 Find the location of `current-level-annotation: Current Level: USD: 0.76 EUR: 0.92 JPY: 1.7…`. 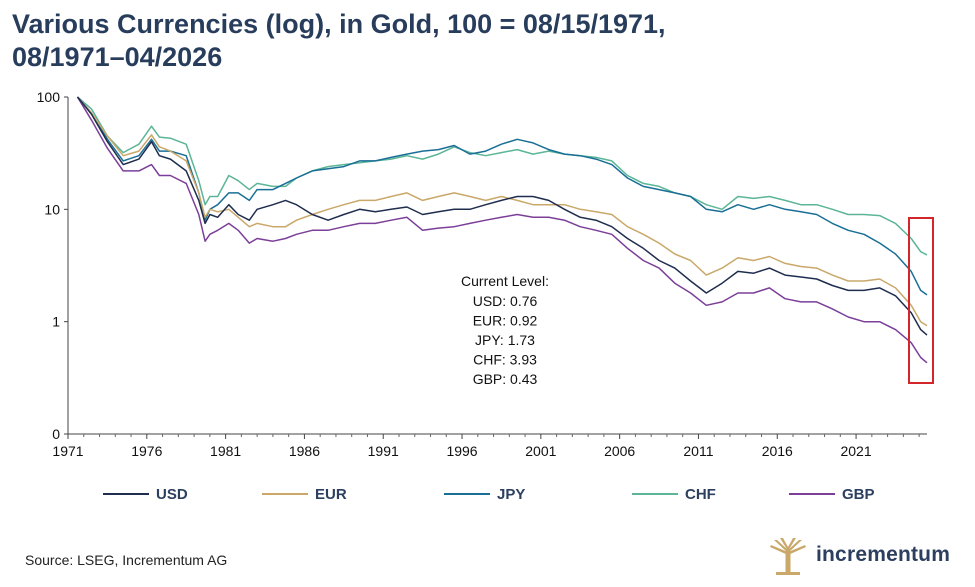

current-level-annotation: Current Level: USD: 0.76 EUR: 0.92 JPY: 1.7… is located at coordinates (697, 302).